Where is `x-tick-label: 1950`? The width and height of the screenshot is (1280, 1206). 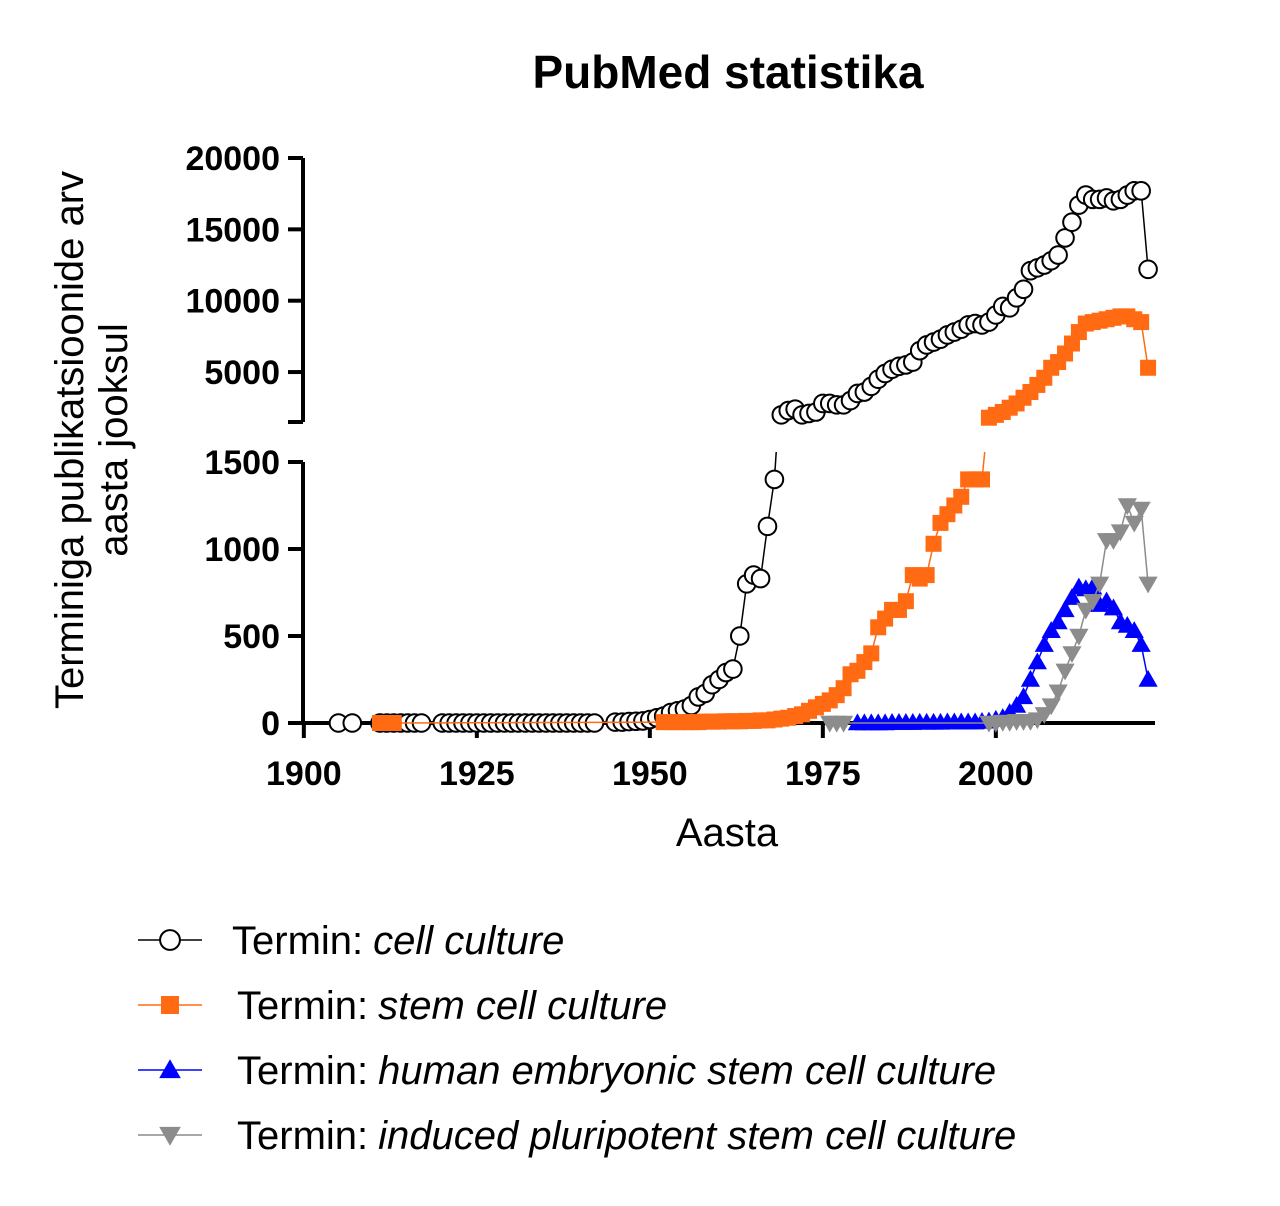 x-tick-label: 1950 is located at coordinates (650, 774).